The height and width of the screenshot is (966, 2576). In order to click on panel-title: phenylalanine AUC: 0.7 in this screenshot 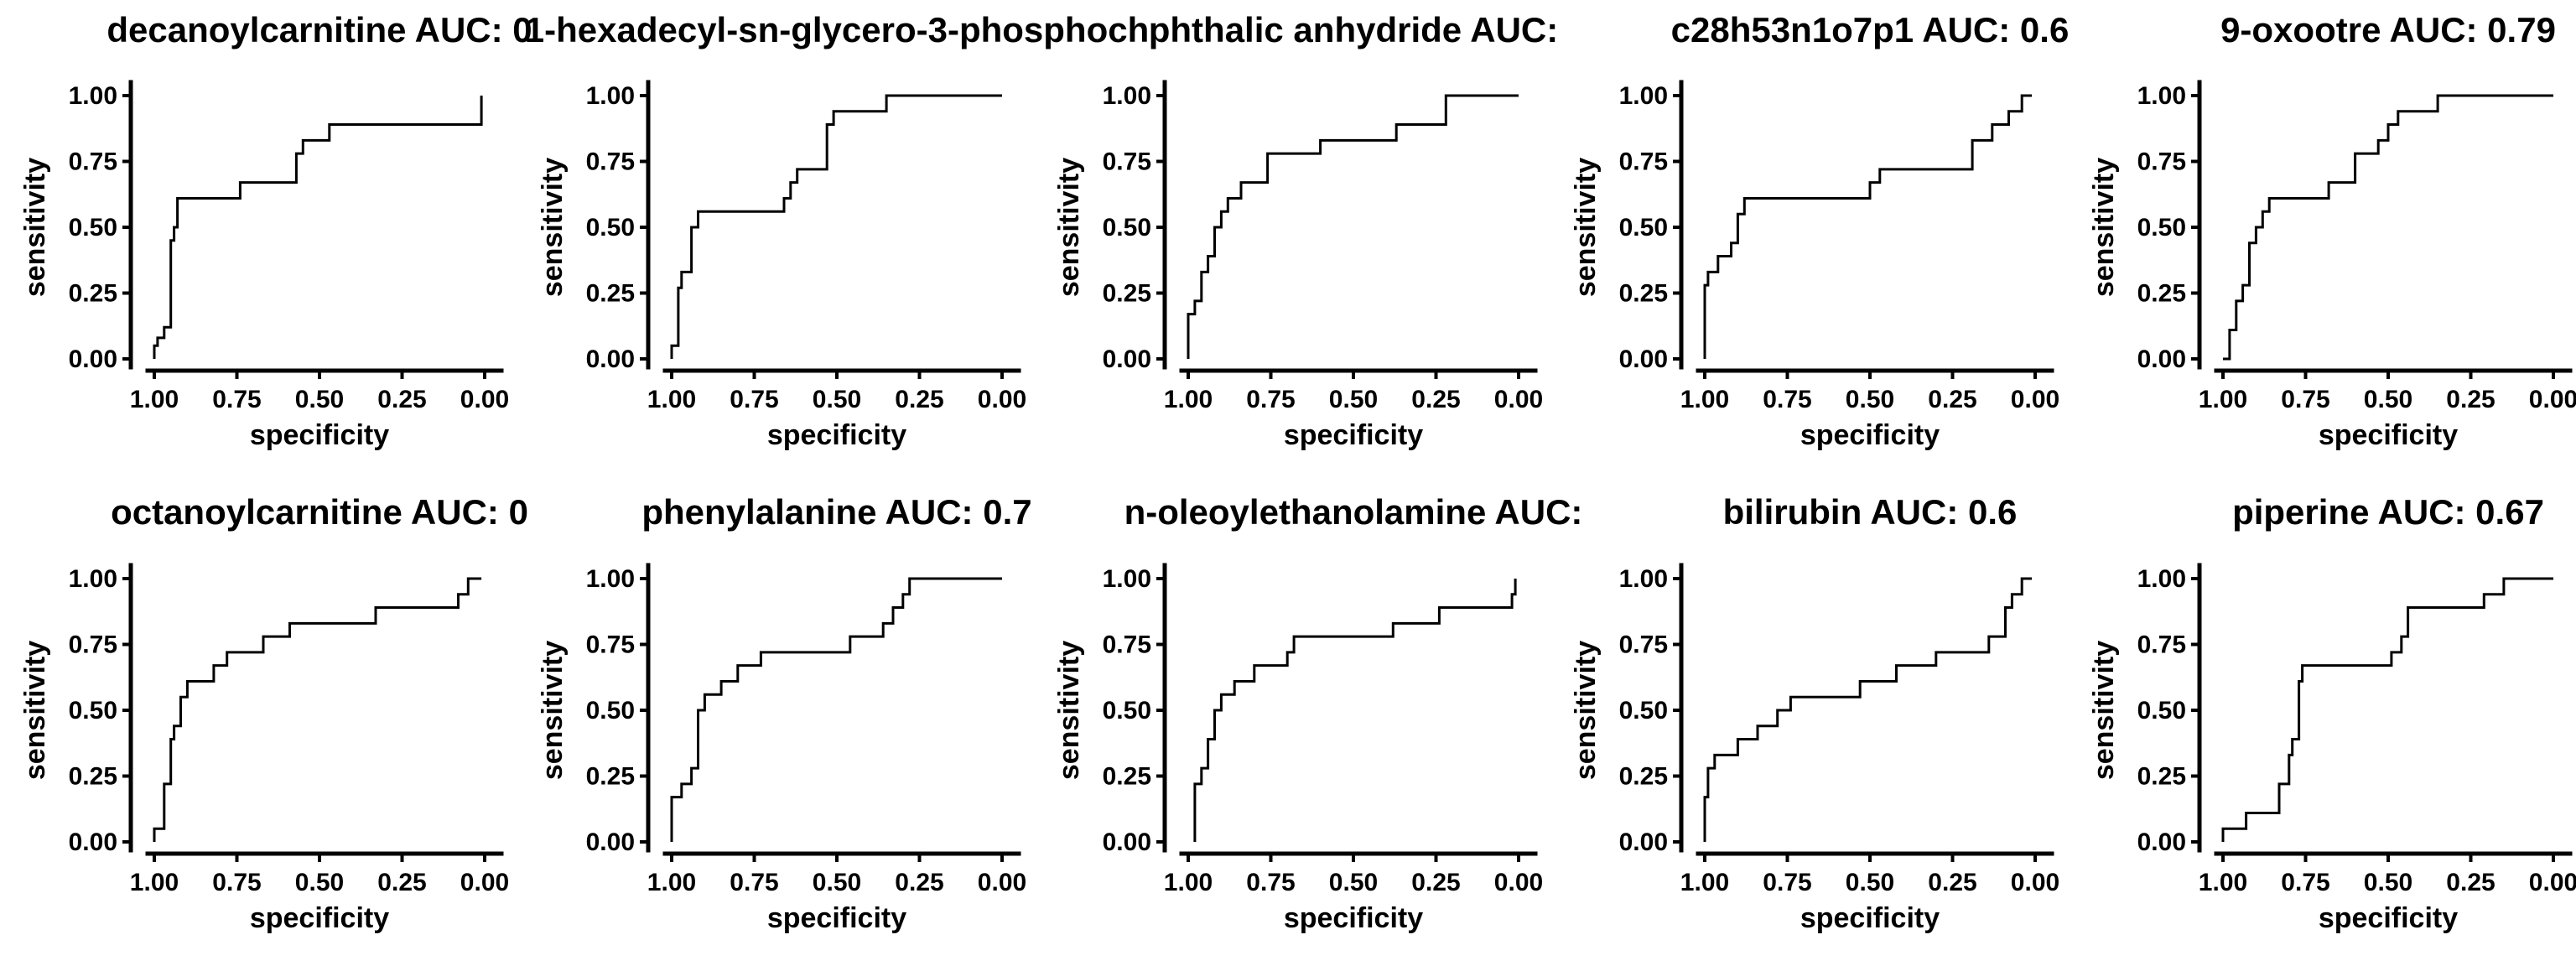, I will do `click(836, 512)`.